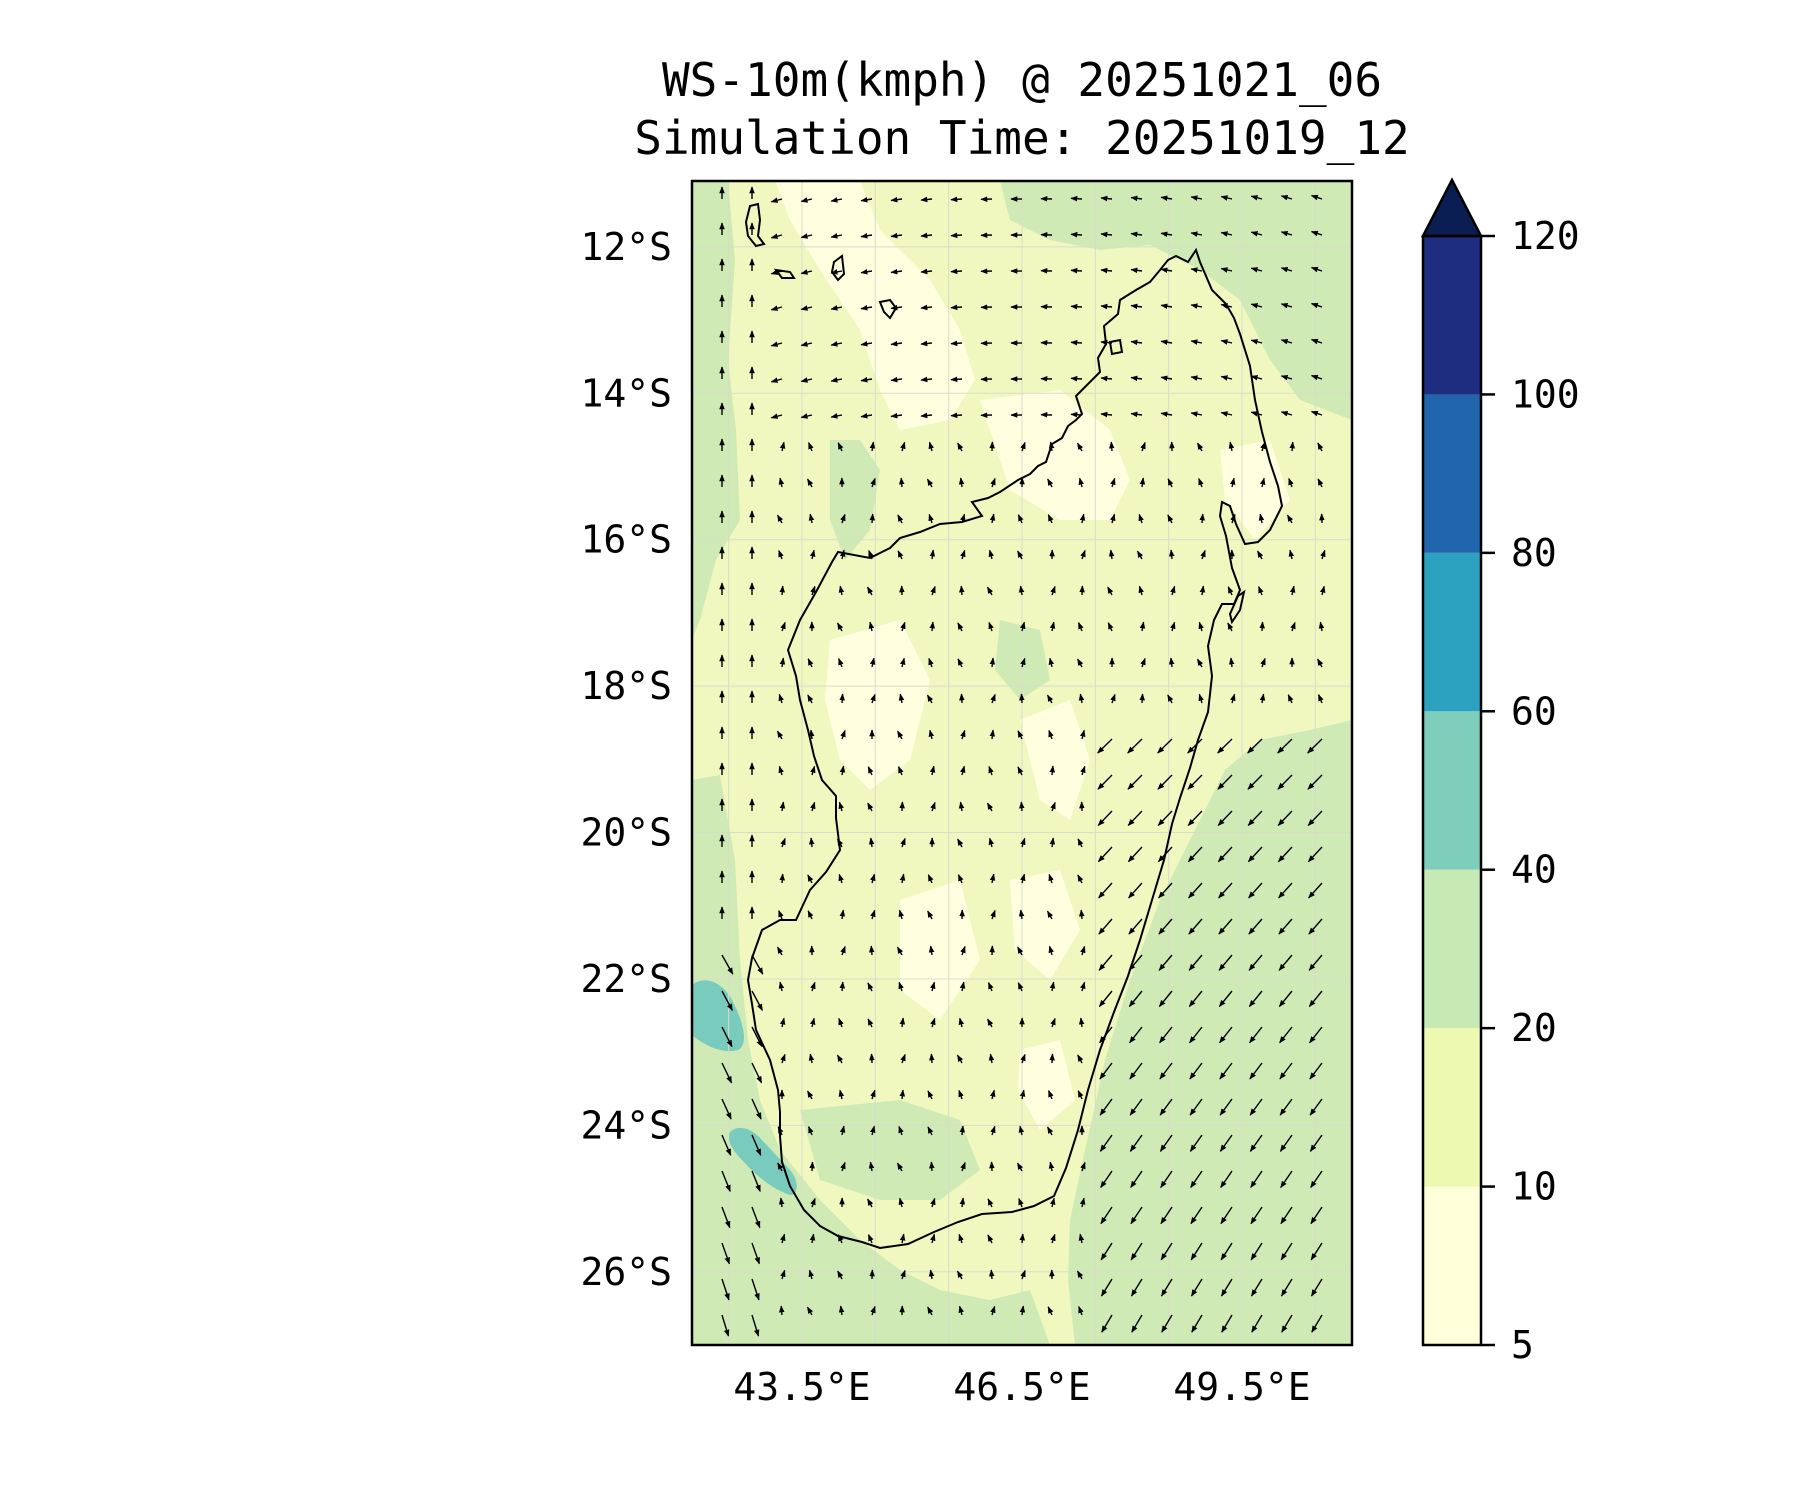  What do you see at coordinates (626, 247) in the screenshot?
I see `lat-tick-label: 12°S` at bounding box center [626, 247].